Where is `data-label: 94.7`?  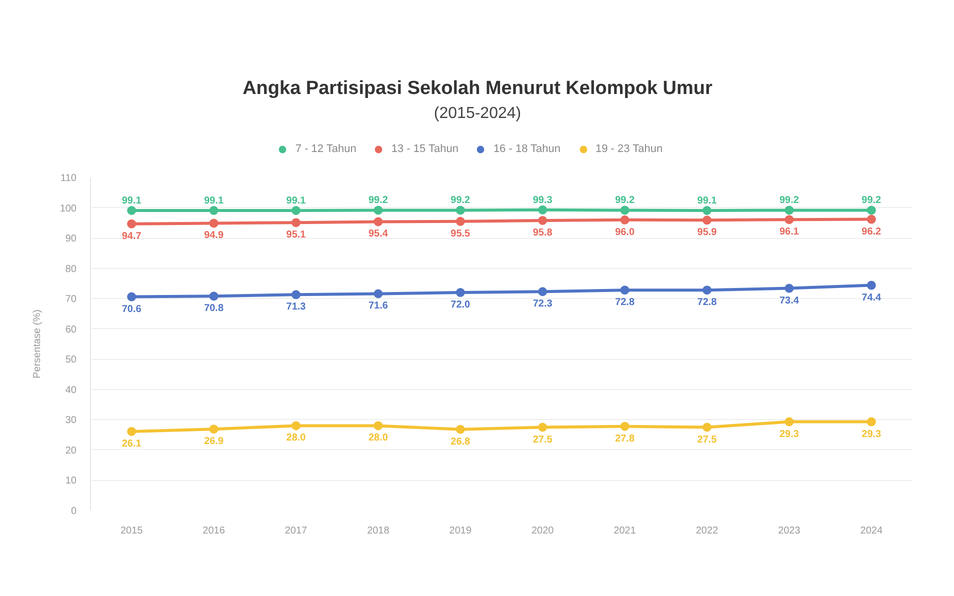 data-label: 94.7 is located at coordinates (132, 236).